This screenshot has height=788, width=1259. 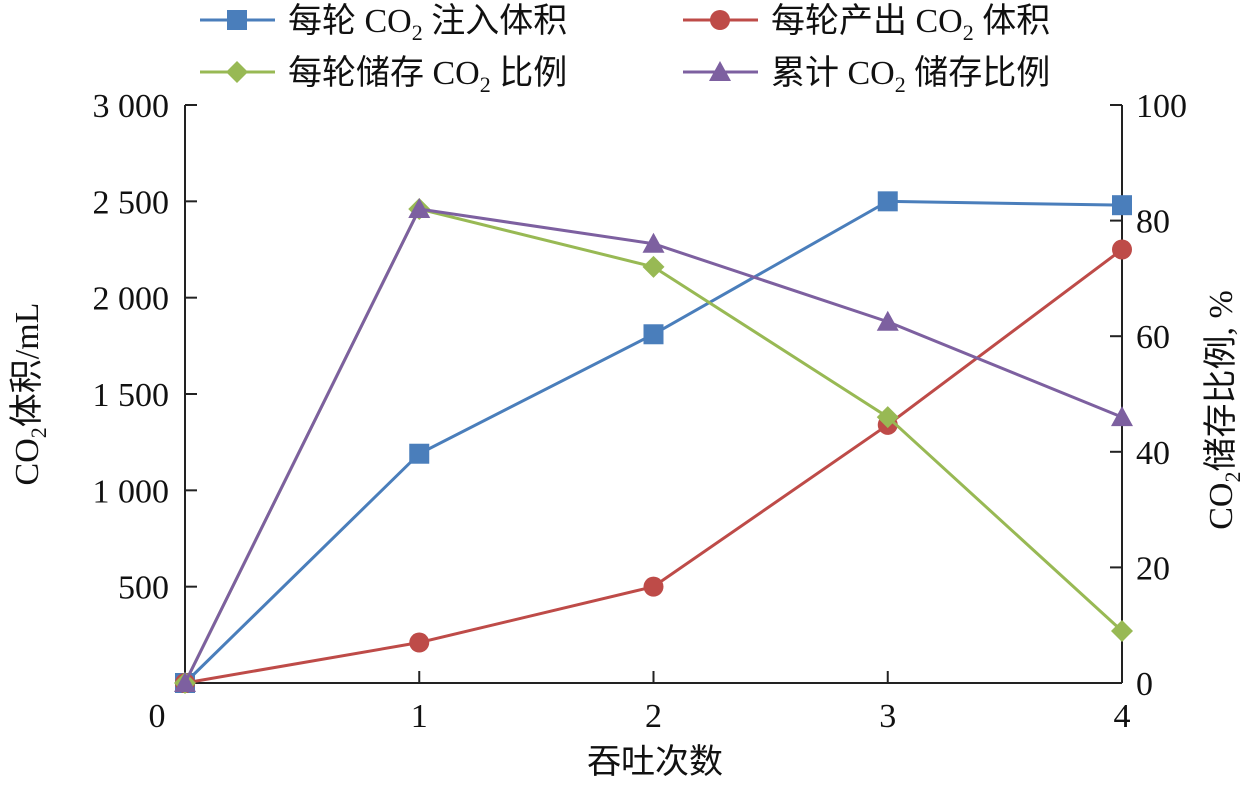 I want to click on legend-label: 每轮 CO2 注入体积, so click(x=427, y=23).